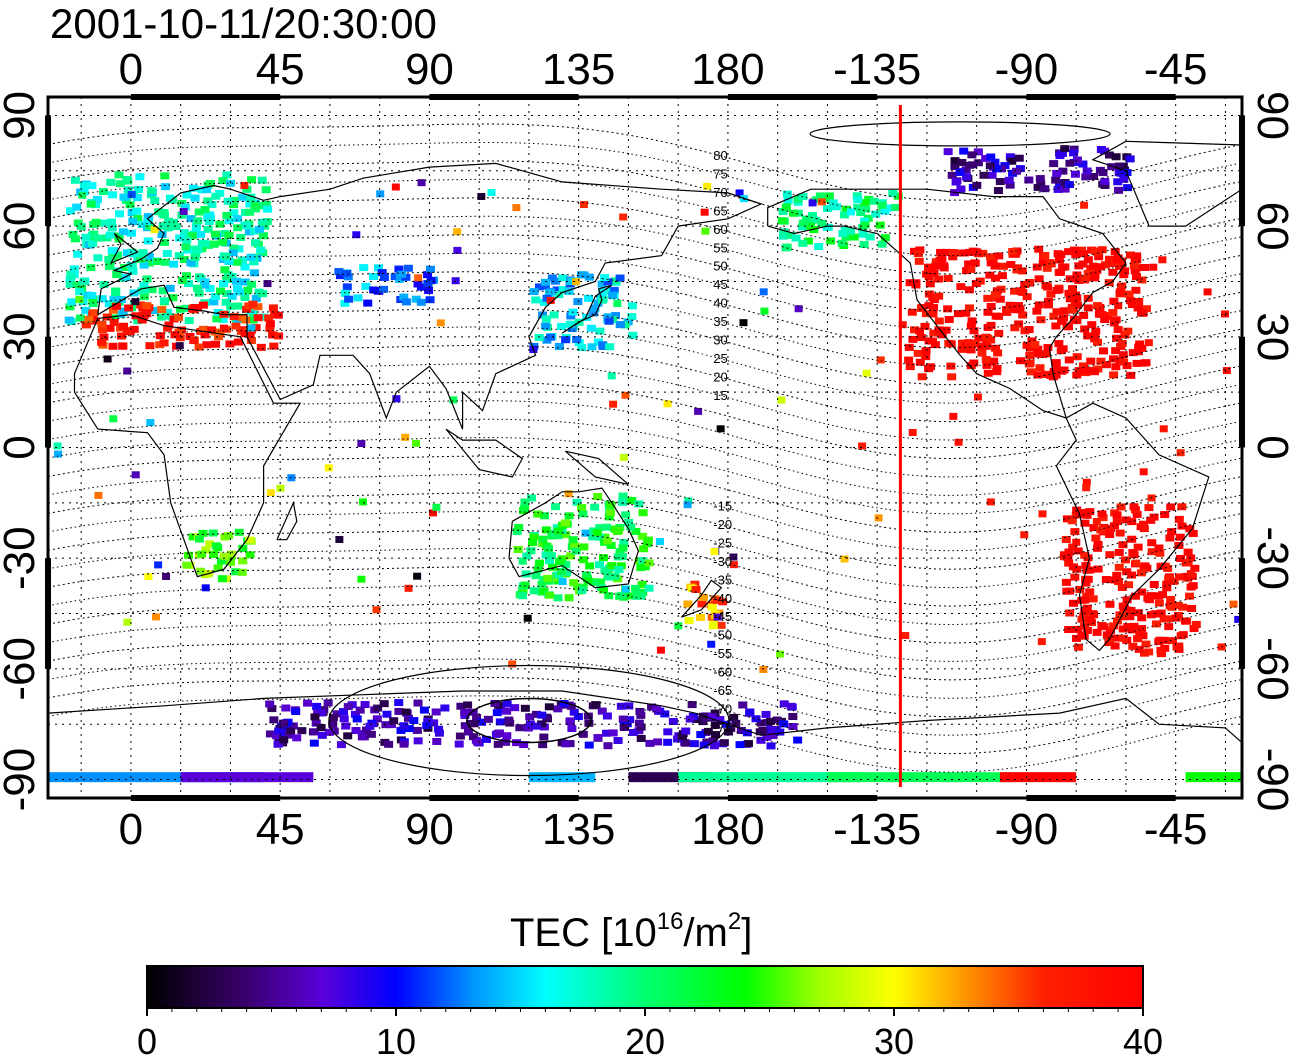  What do you see at coordinates (645, 439) in the screenshot?
I see `magnetic-contour` at bounding box center [645, 439].